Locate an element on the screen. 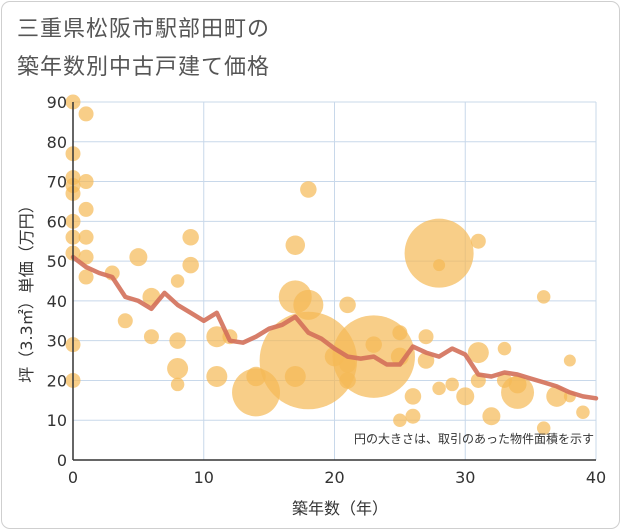 This screenshot has height=530, width=621. y-tick-label: 10 is located at coordinates (57, 420).